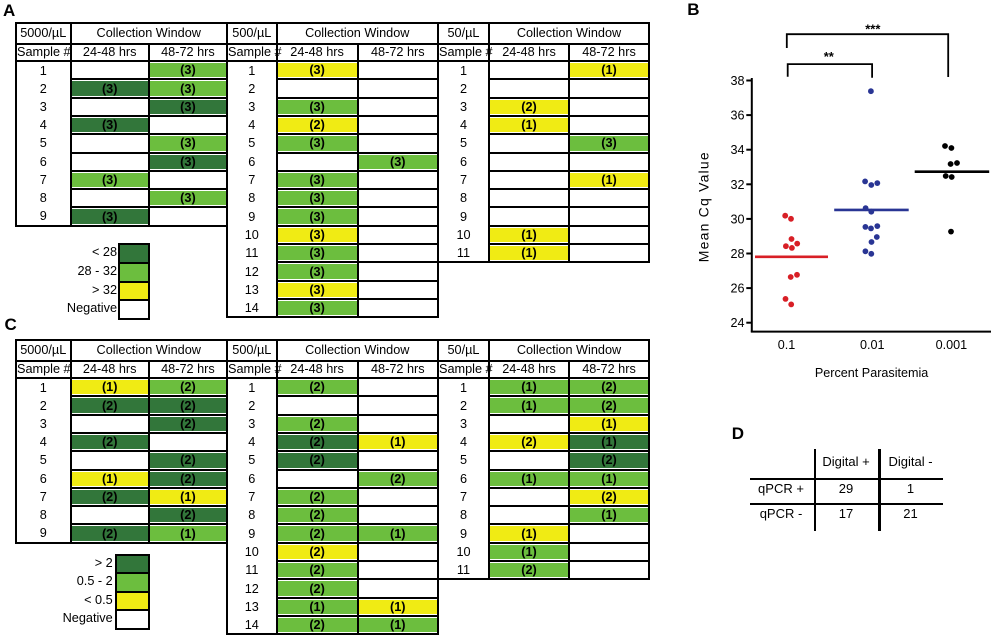  I want to click on svg-text: 0.1, so click(787, 345).